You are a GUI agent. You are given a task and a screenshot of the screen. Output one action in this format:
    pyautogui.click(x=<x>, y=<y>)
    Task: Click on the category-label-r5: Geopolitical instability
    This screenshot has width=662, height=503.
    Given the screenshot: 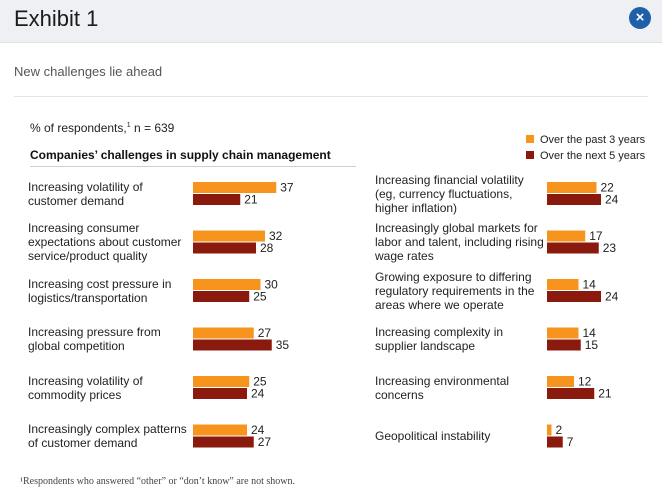 What is the action you would take?
    pyautogui.click(x=432, y=436)
    